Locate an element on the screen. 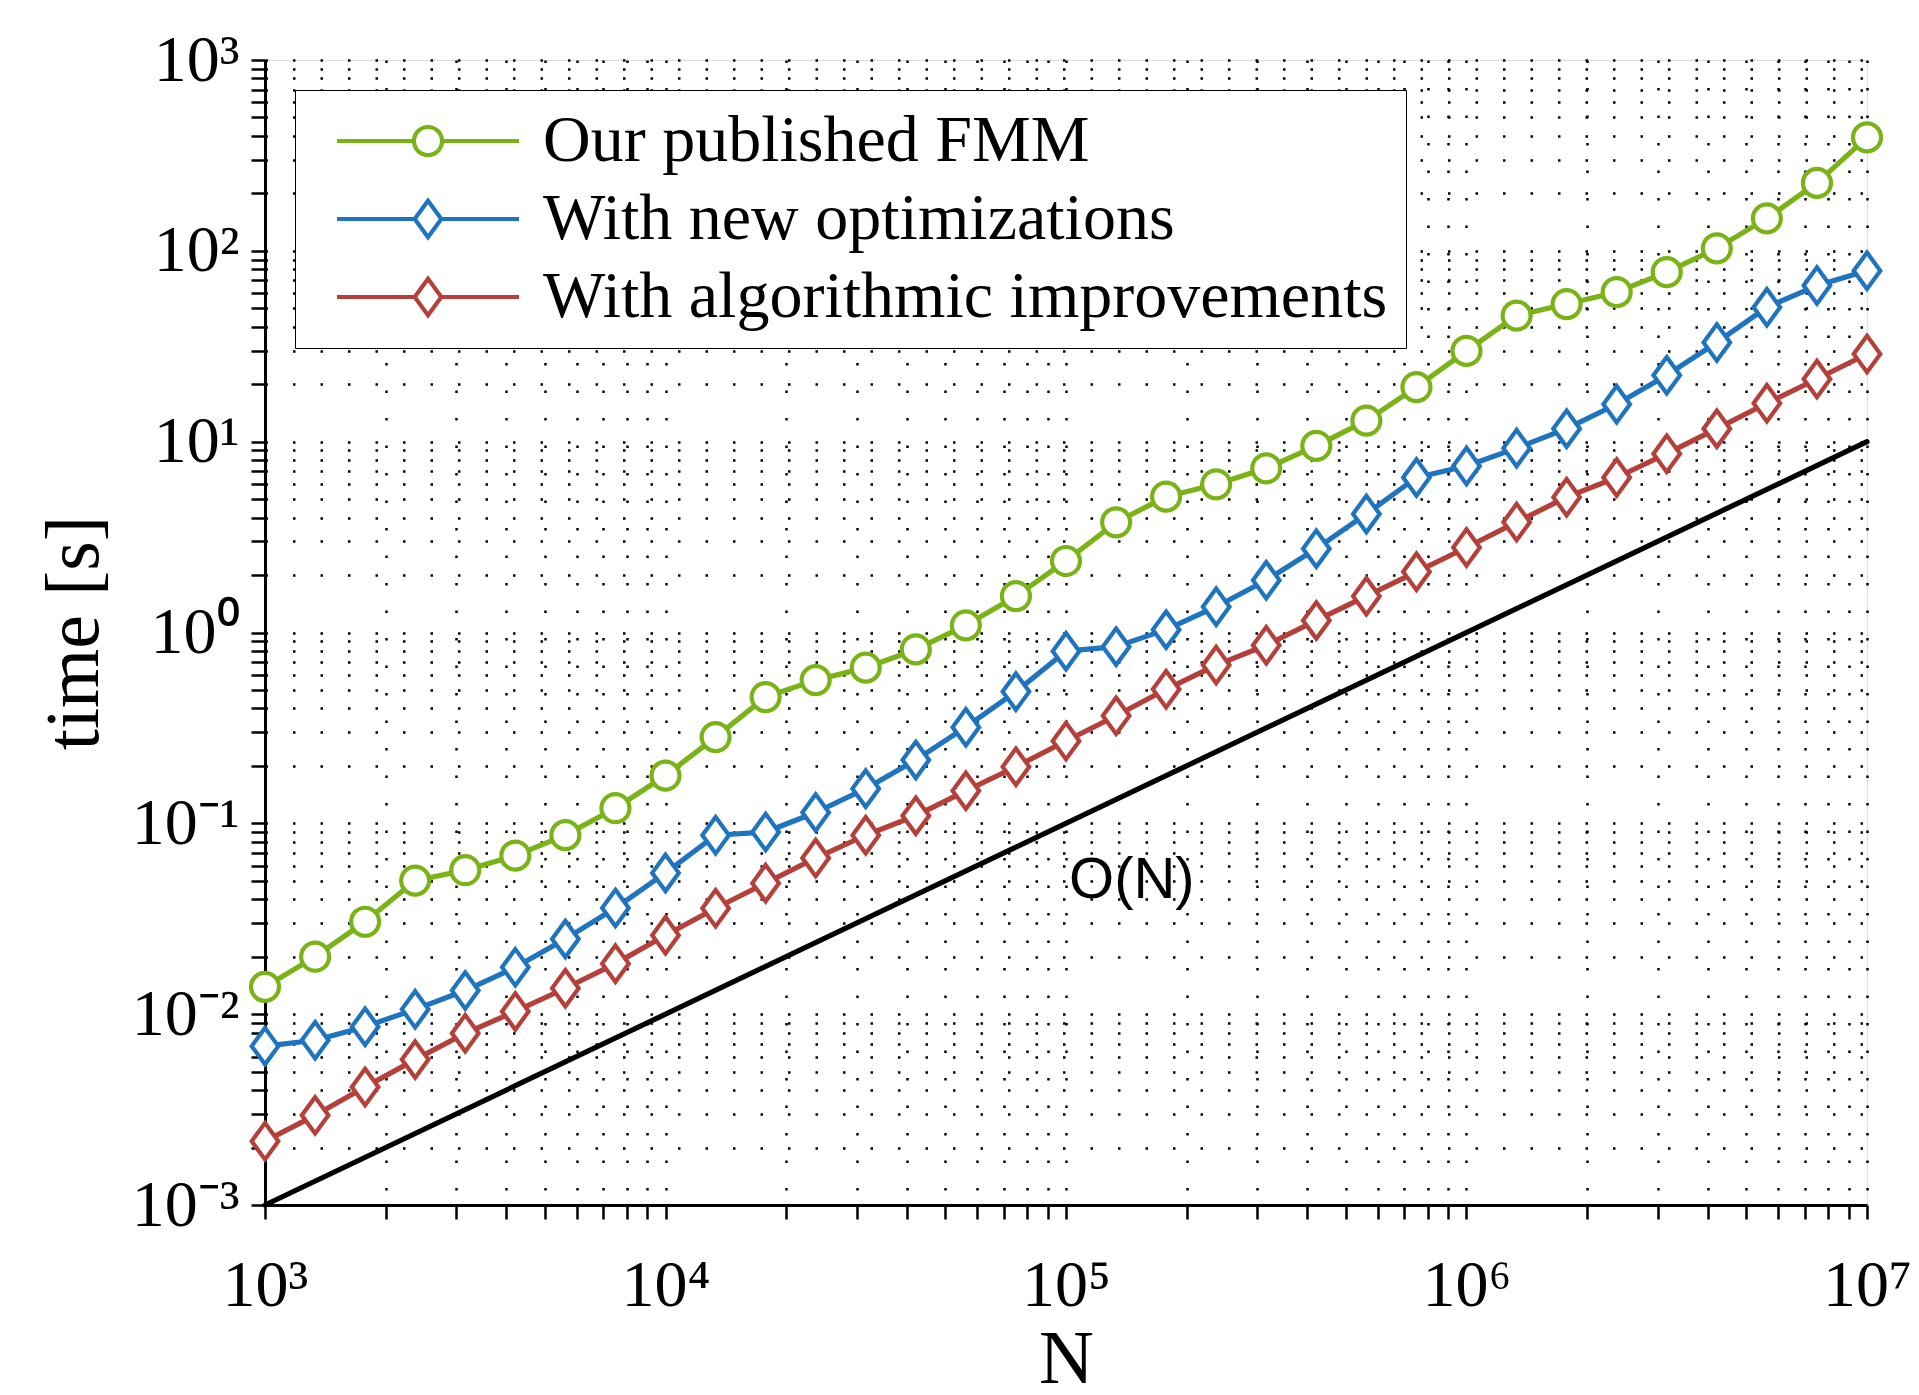 This screenshot has height=1395, width=1919. y-tick-label: 10² is located at coordinates (196, 249).